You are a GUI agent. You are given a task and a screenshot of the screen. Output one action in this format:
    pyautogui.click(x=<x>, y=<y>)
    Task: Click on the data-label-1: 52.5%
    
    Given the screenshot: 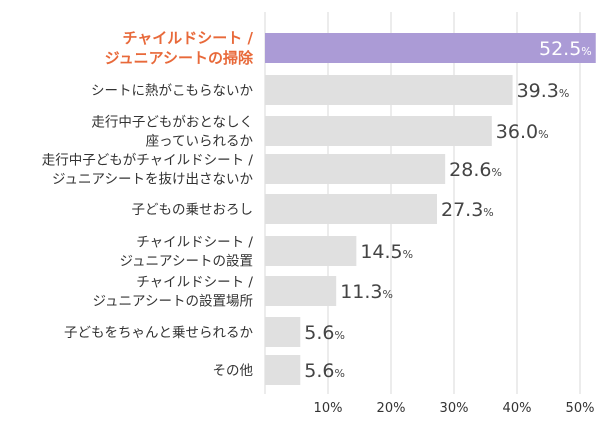 What is the action you would take?
    pyautogui.click(x=565, y=49)
    